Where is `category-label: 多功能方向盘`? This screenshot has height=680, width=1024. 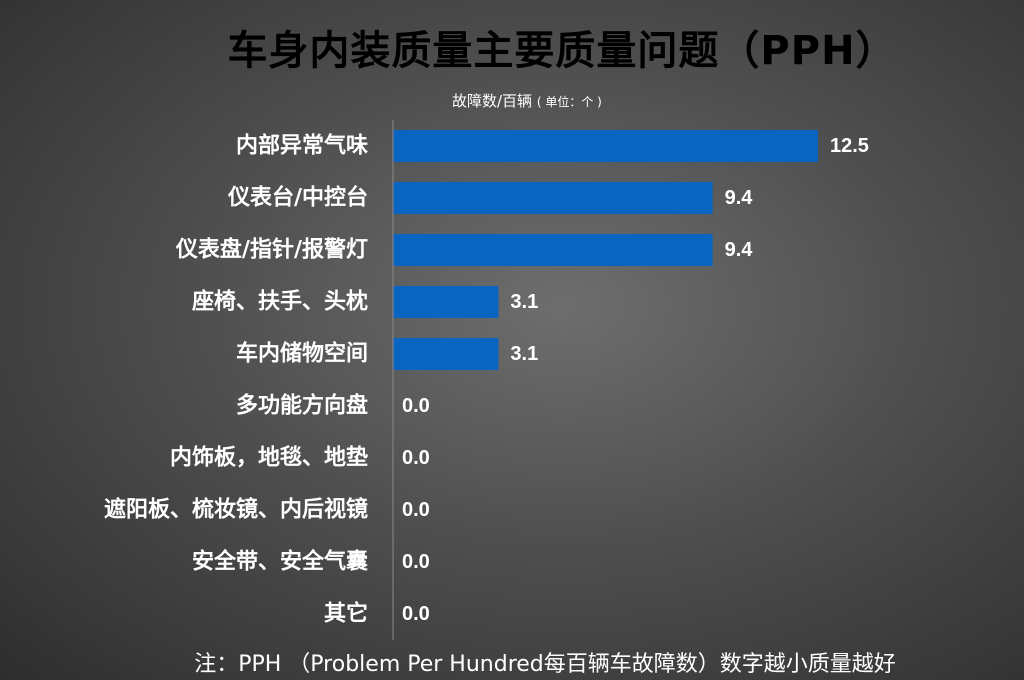 category-label: 多功能方向盘 is located at coordinates (302, 406).